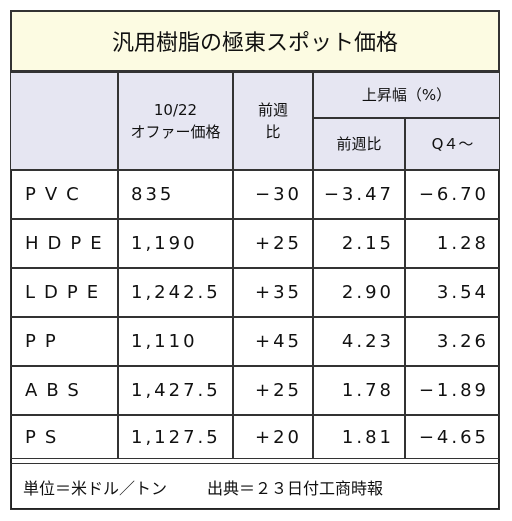 The width and height of the screenshot is (512, 521). What do you see at coordinates (175, 121) in the screenshot?
I see `header-offer: 10/22 オファー価格` at bounding box center [175, 121].